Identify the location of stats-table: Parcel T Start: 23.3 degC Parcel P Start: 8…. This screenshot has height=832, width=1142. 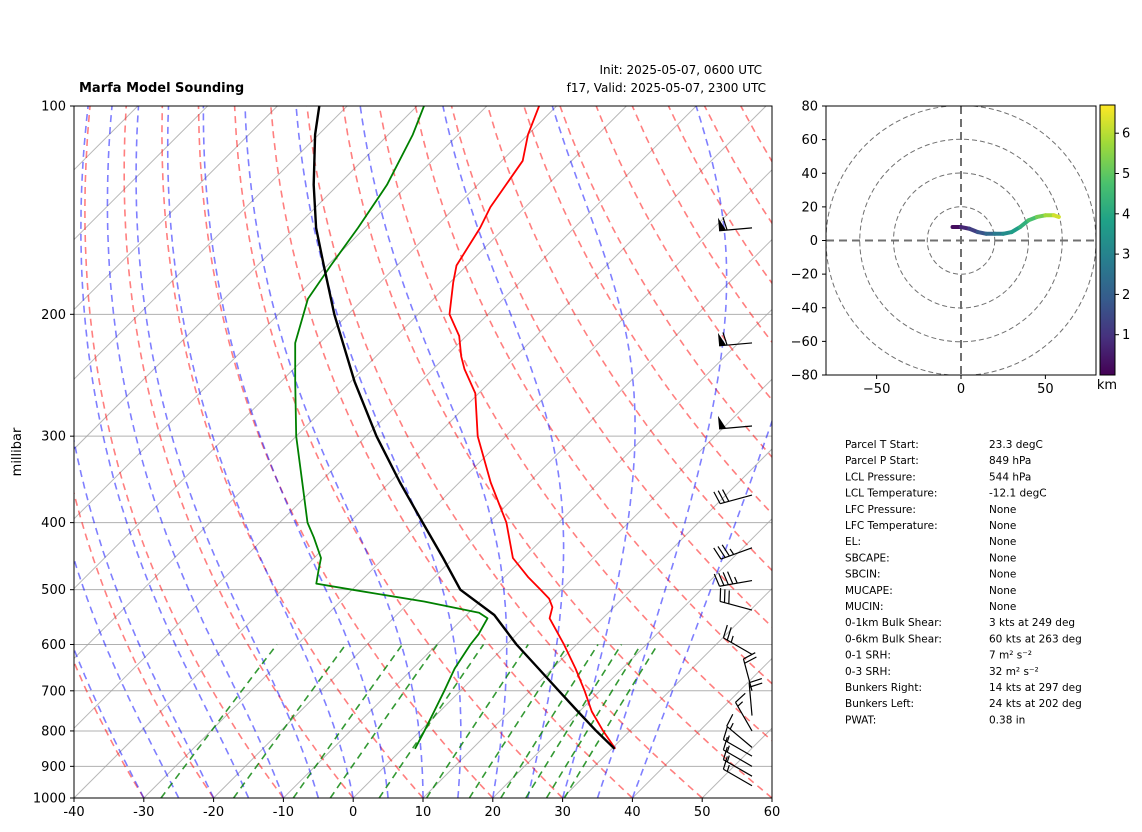
(963, 582).